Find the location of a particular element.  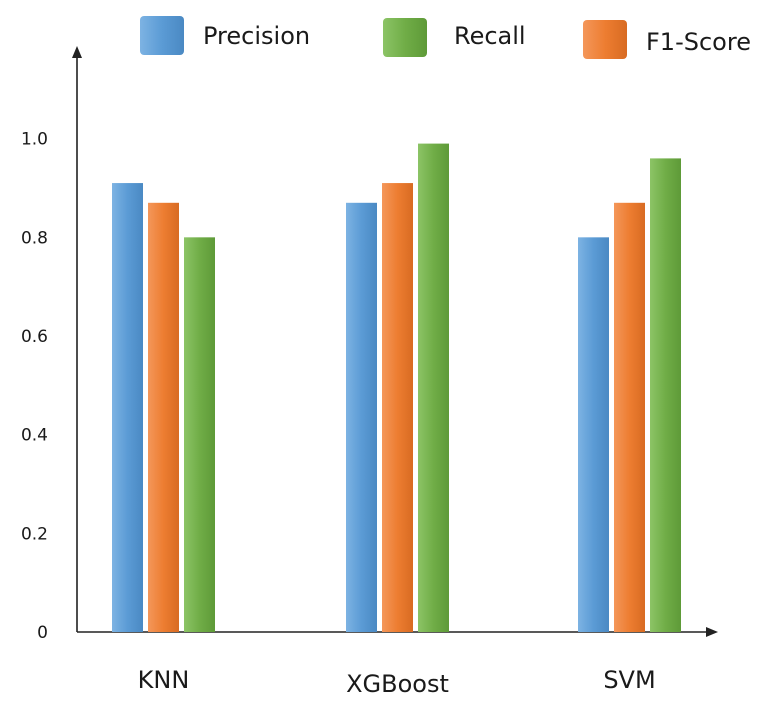

x-axis-arrowhead is located at coordinates (712, 632).